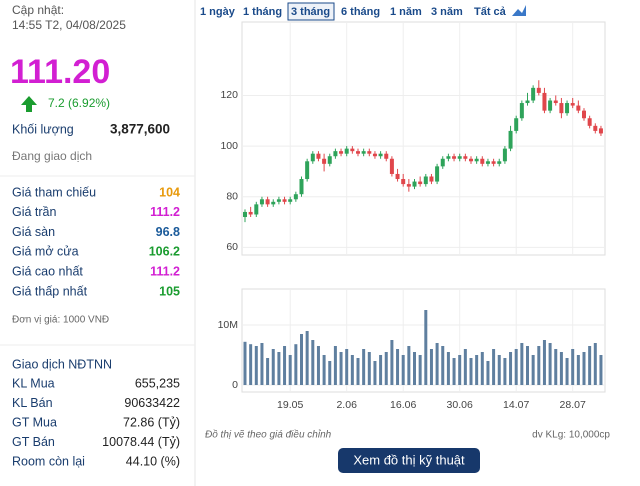  What do you see at coordinates (232, 197) in the screenshot?
I see `y-tick-label: 80` at bounding box center [232, 197].